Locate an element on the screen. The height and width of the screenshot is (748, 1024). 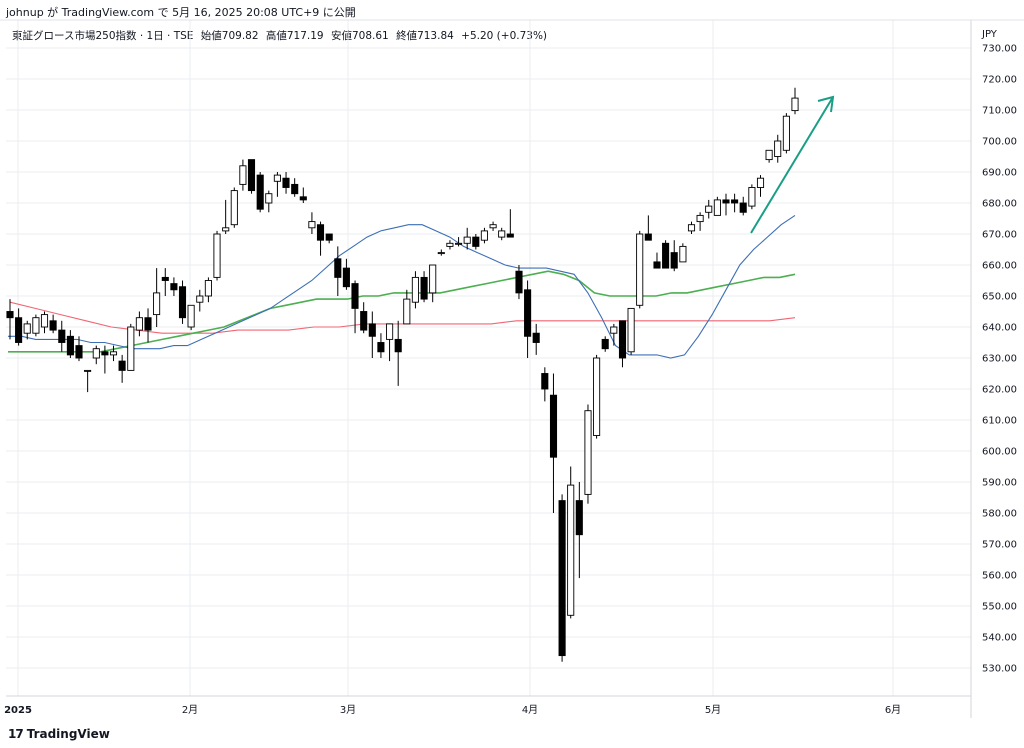
ma-long-line is located at coordinates (402, 317).